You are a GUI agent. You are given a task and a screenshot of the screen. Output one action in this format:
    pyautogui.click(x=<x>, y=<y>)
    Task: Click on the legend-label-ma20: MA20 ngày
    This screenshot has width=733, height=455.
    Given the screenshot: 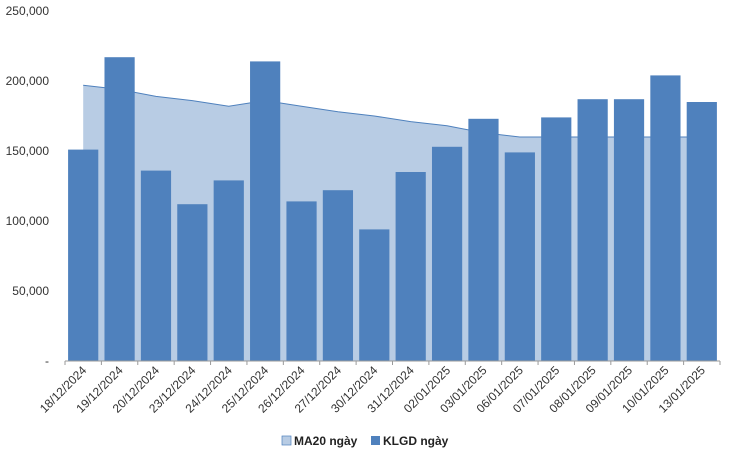 What is the action you would take?
    pyautogui.click(x=326, y=441)
    